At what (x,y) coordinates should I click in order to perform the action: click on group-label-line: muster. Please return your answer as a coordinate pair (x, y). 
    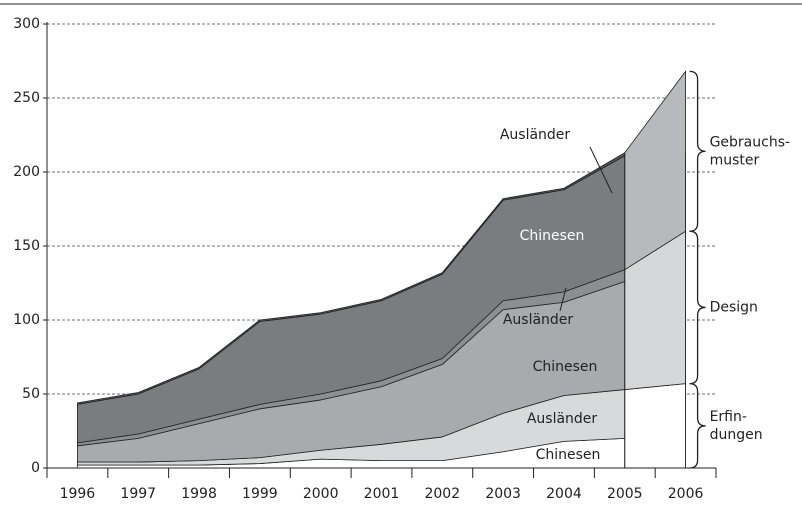
    Looking at the image, I should click on (735, 160).